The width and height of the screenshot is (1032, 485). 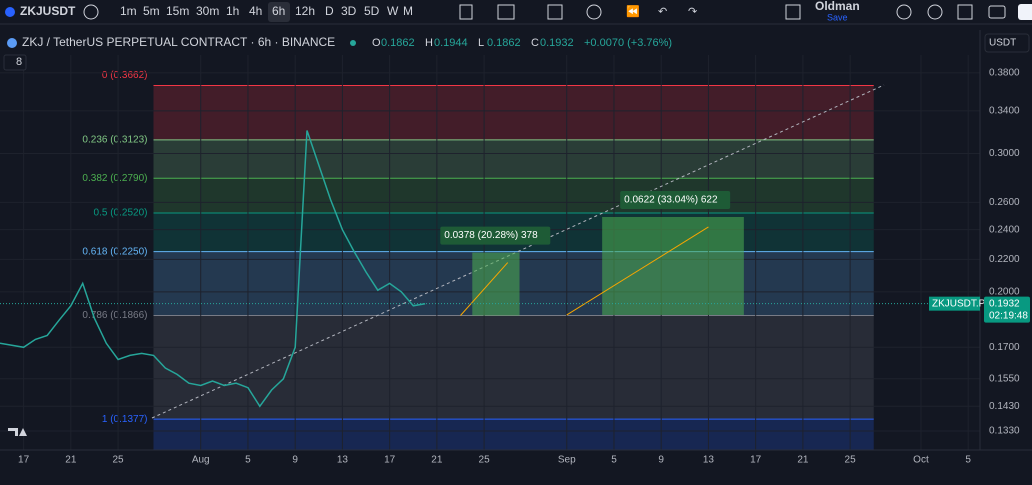 What do you see at coordinates (125, 419) in the screenshot?
I see `fib-label: 1 (0.1377)` at bounding box center [125, 419].